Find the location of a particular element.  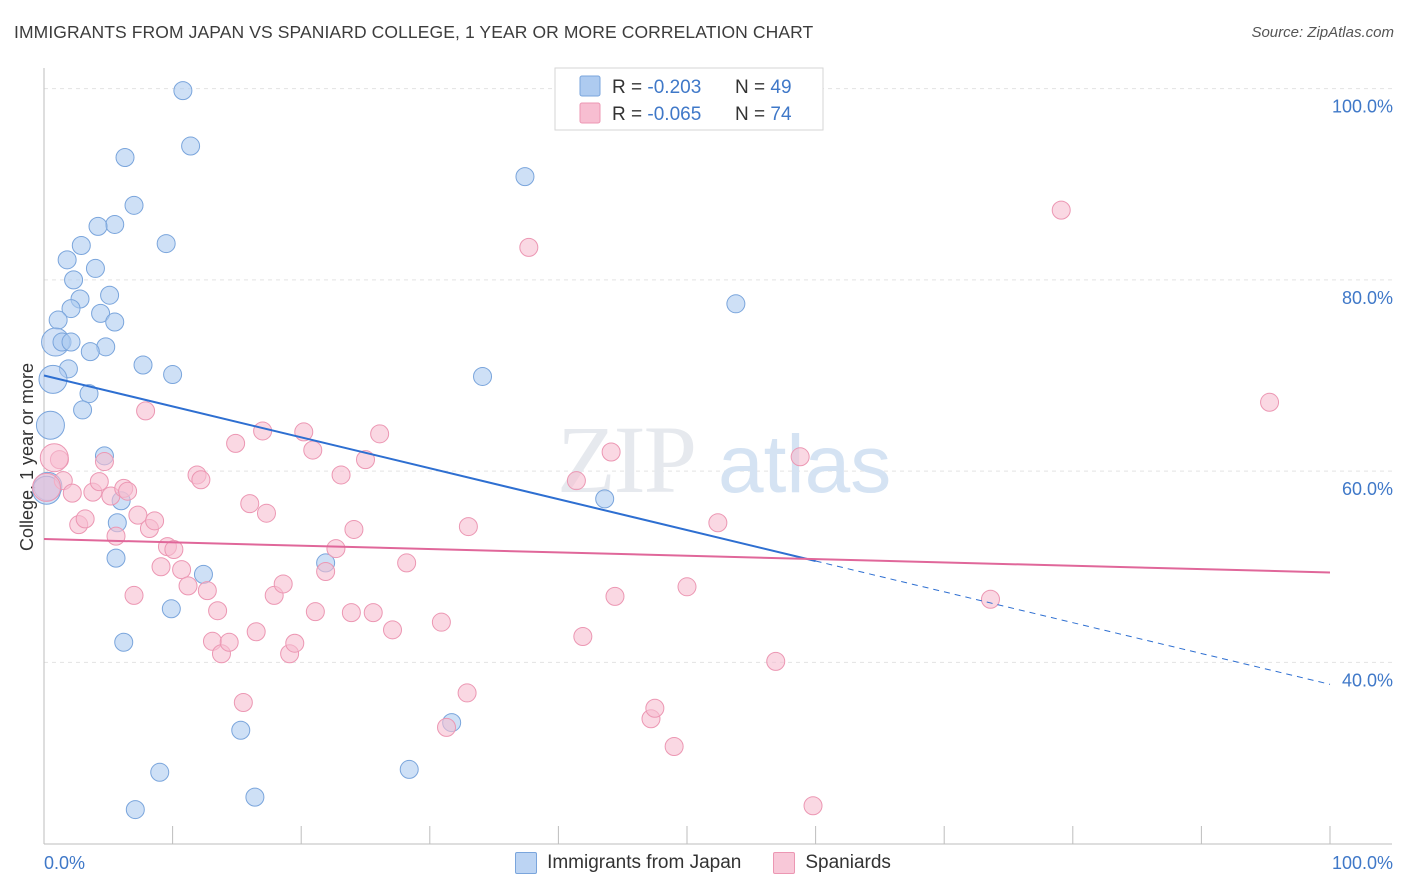

y-tick-label-0: 40.0% is located at coordinates (1367, 680).